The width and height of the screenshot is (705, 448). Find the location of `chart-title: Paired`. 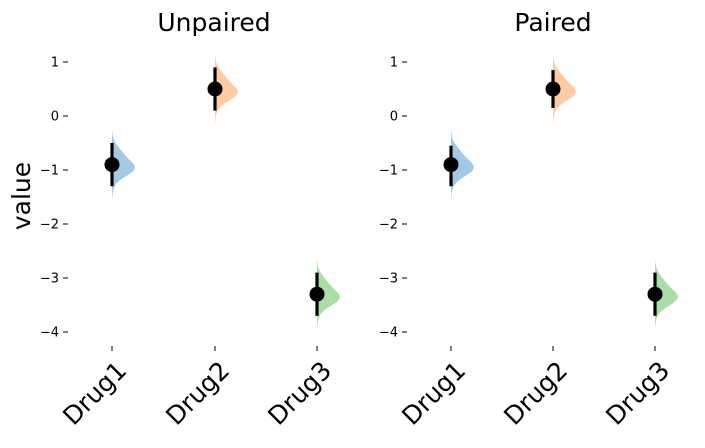

chart-title: Paired is located at coordinates (552, 22).